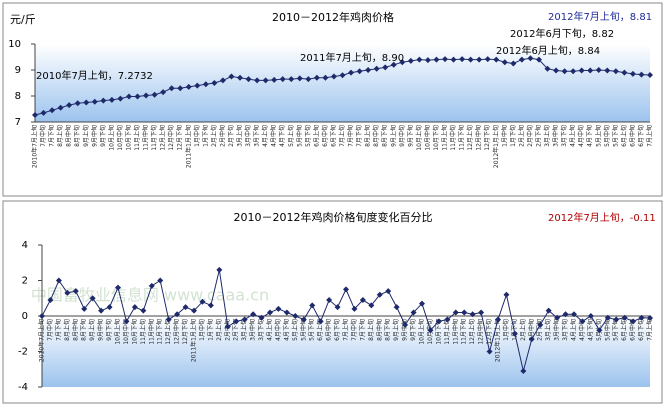 The height and width of the screenshot is (411, 666). I want to click on x-tick-label: 8月中旬, so click(376, 136).